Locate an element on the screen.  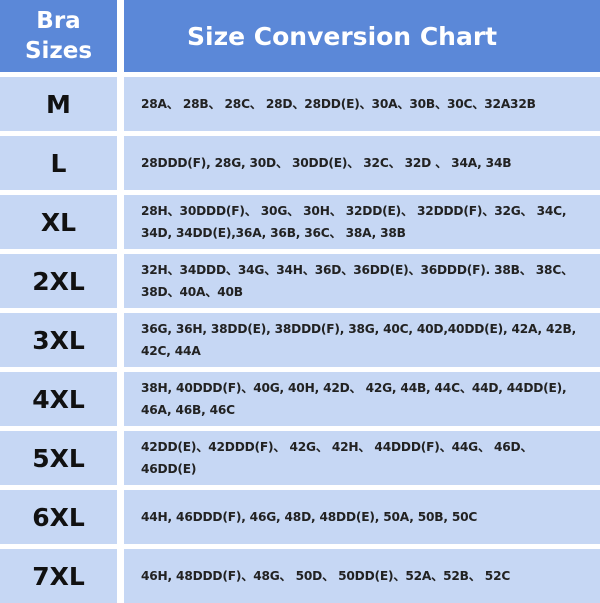
size-label: 7XL is located at coordinates (58, 576).